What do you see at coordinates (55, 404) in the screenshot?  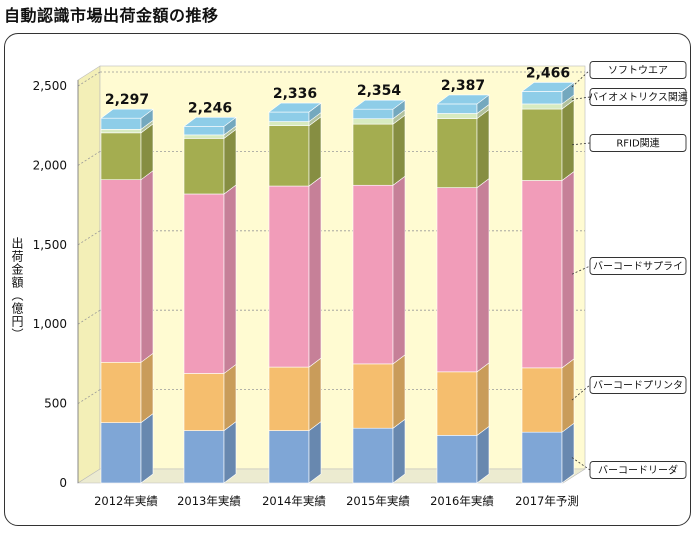 I see `y-tick-label: 500` at bounding box center [55, 404].